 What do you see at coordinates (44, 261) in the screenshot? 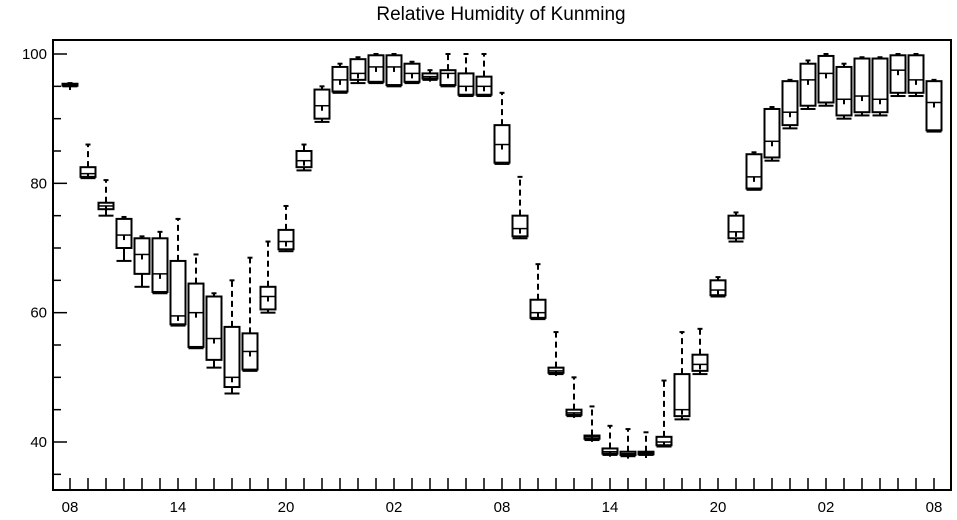
I see `y-axis: 40 60 80 100` at bounding box center [44, 261].